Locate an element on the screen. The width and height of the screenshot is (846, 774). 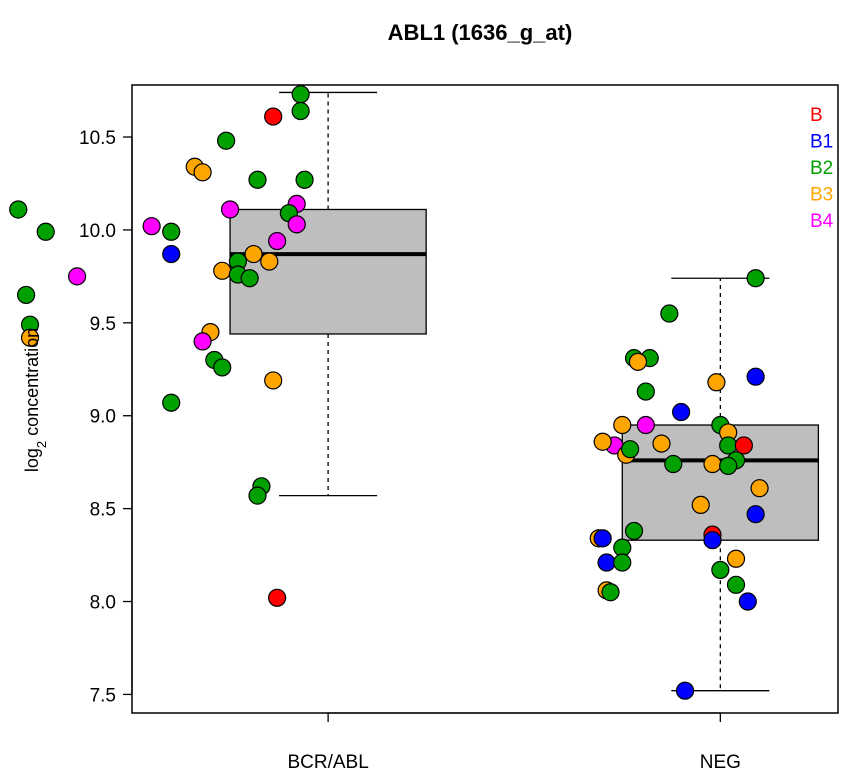
y-axis-title: log2 concentration is located at coordinates (35, 400).